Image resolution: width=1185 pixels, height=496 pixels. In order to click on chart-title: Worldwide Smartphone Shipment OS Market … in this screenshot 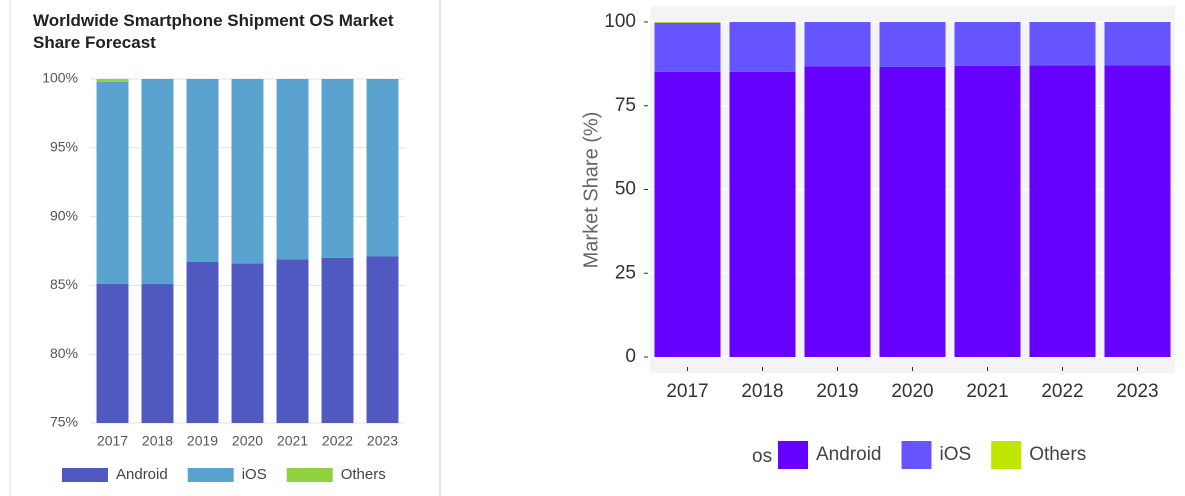, I will do `click(213, 31)`.